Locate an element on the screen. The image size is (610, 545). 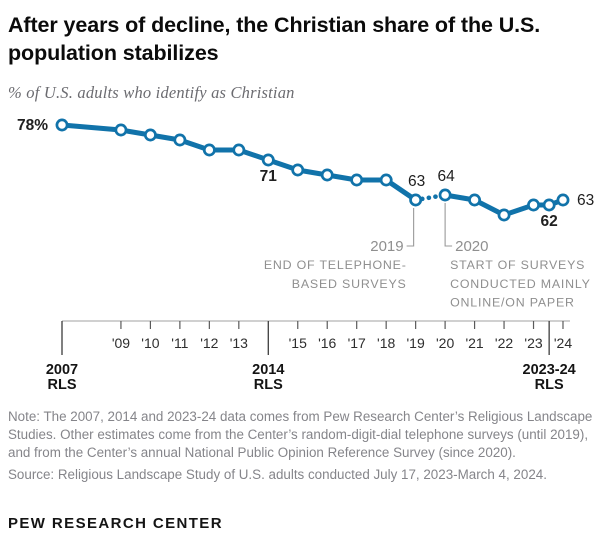
chart-title-line2: population stabilizes is located at coordinates (113, 53).